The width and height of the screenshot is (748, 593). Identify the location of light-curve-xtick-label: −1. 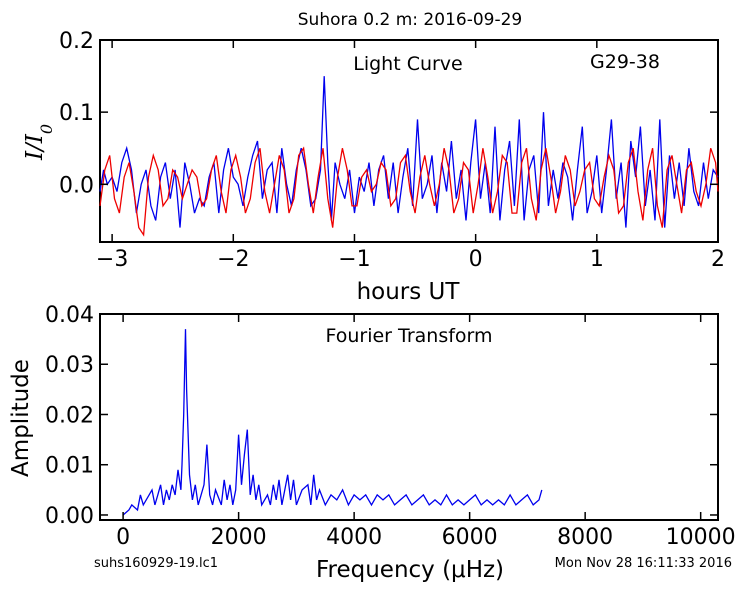
(354, 259).